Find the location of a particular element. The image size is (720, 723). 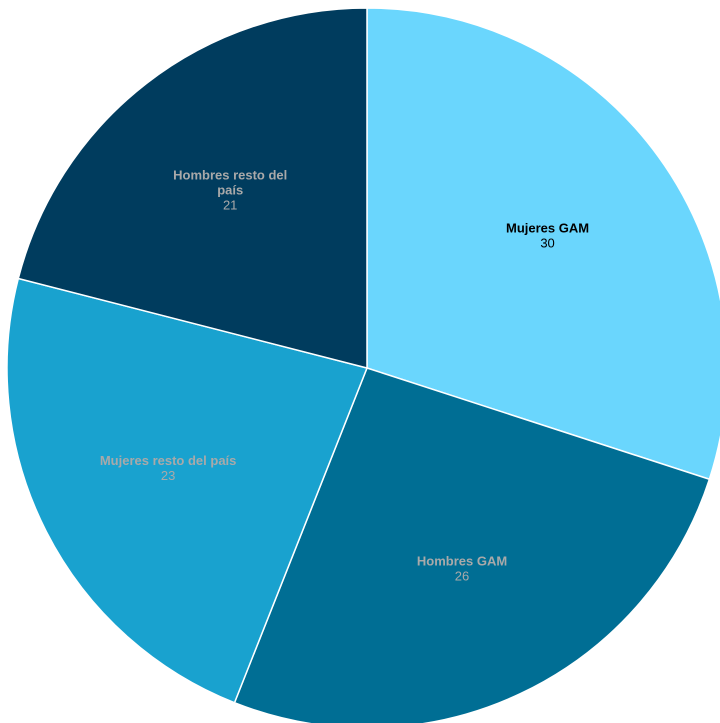

slice-name-1: Hombres GAM is located at coordinates (462, 561).